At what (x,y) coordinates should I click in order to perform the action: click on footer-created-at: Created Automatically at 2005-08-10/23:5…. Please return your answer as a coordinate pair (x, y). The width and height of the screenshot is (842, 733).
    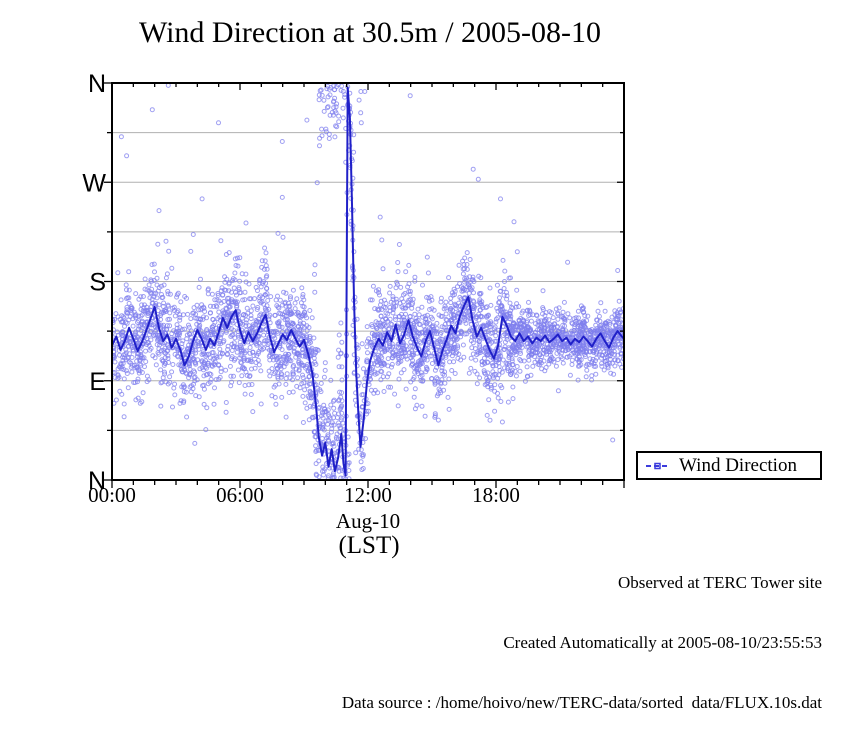
    Looking at the image, I should click on (662, 642).